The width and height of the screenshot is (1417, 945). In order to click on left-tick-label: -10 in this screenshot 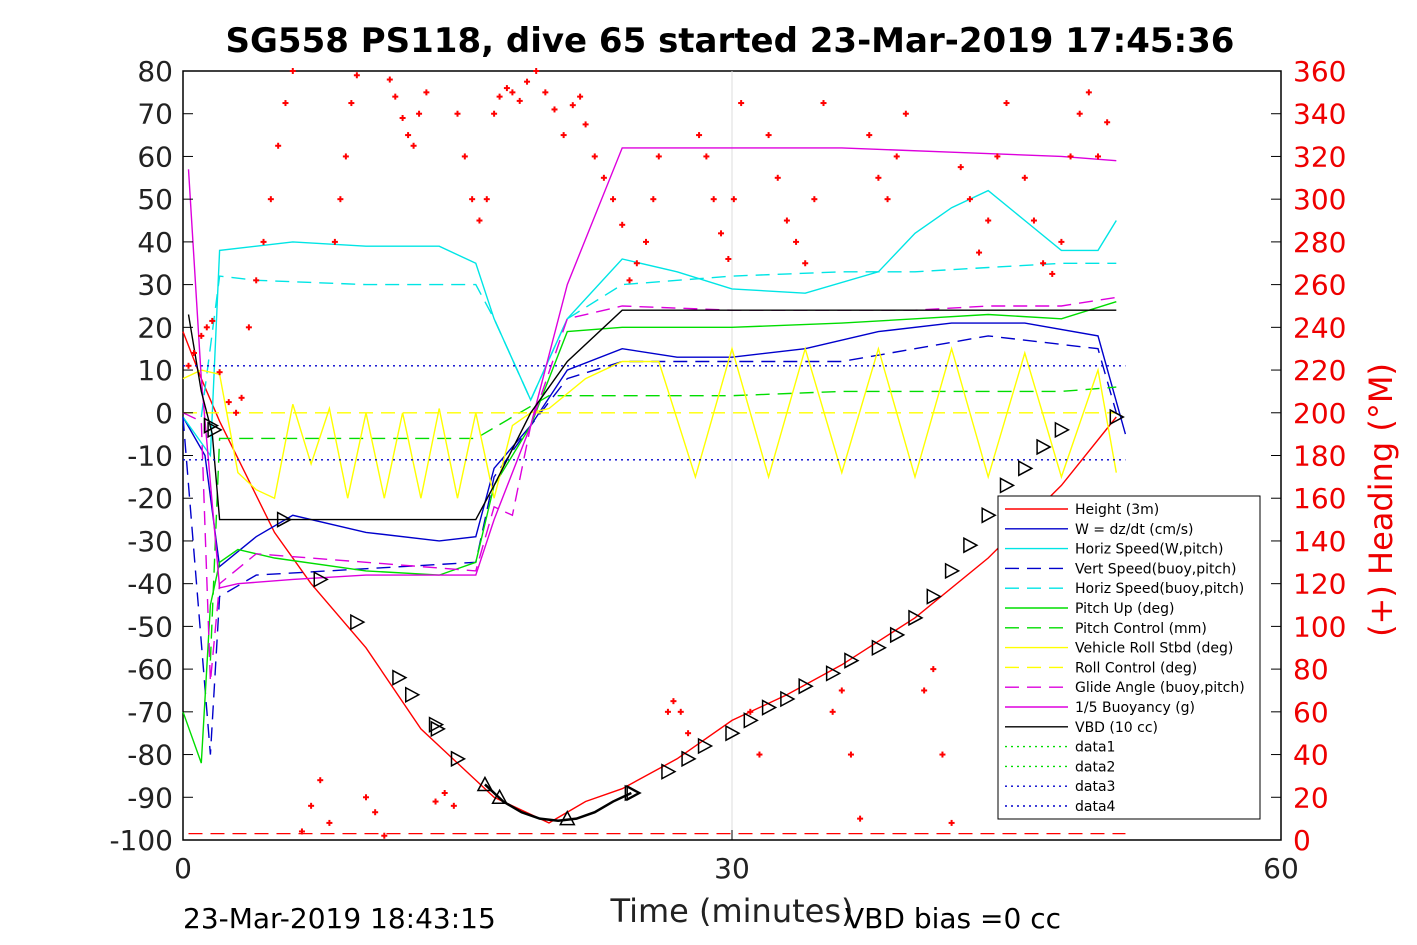, I will do `click(150, 456)`.